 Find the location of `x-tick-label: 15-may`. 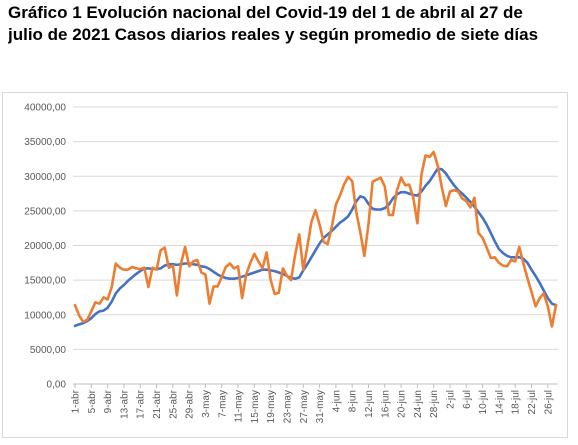

x-tick-label: 15-may is located at coordinates (255, 406).